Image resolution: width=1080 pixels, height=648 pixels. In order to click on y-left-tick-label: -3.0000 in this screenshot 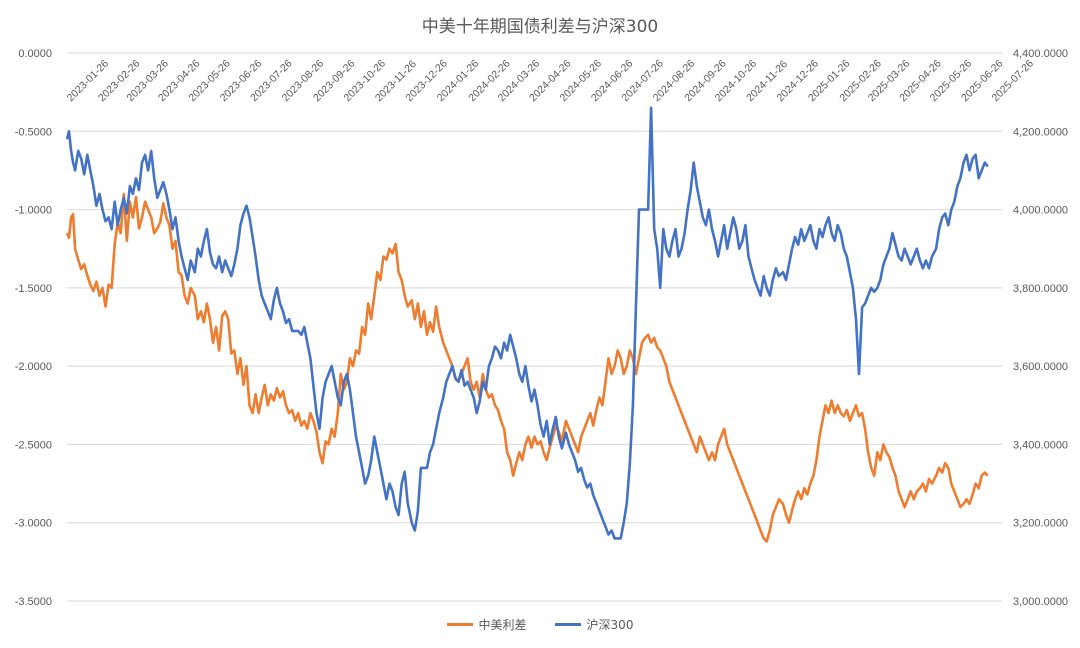, I will do `click(33, 524)`.